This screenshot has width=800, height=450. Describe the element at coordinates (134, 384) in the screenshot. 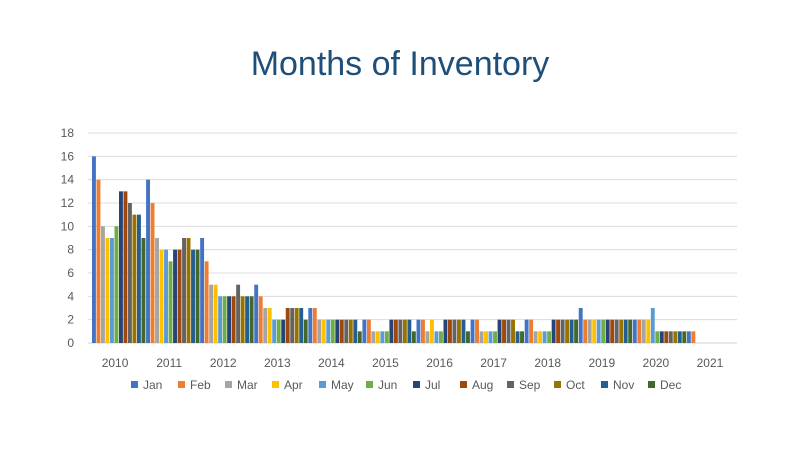

I see `legend-swatch-jan` at that location.